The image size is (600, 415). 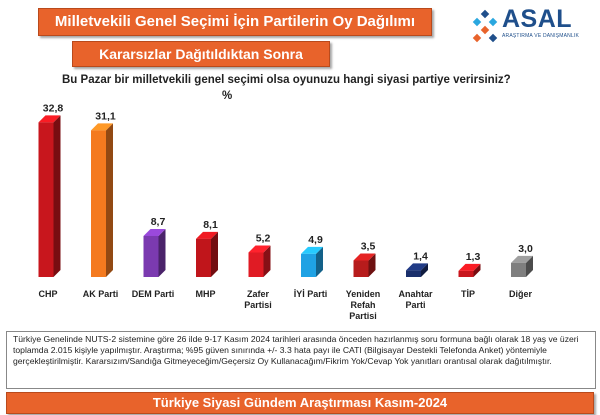 I want to click on value-label-8: 1,3, so click(x=473, y=257).